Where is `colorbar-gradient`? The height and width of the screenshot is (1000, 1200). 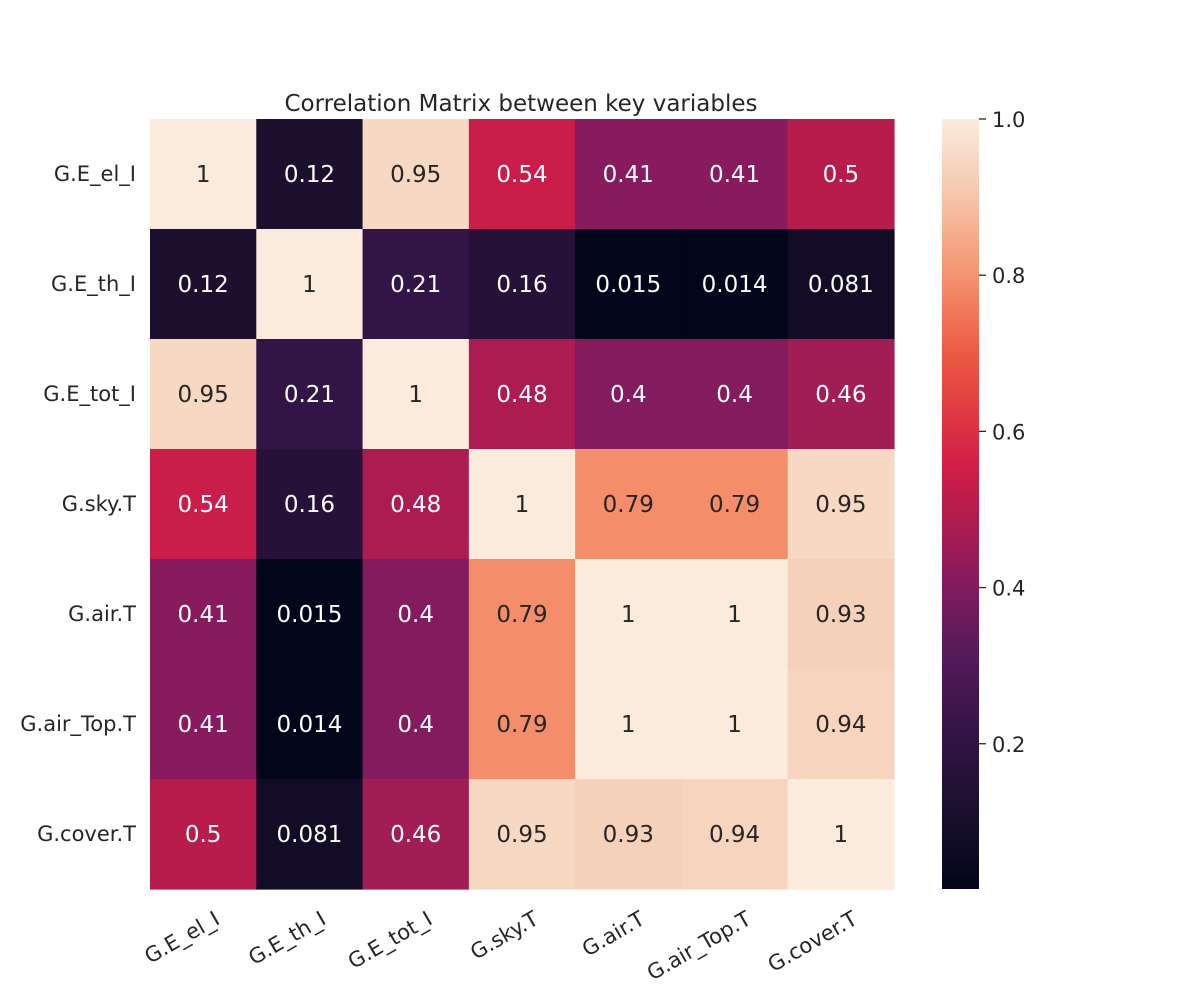
colorbar-gradient is located at coordinates (960, 504).